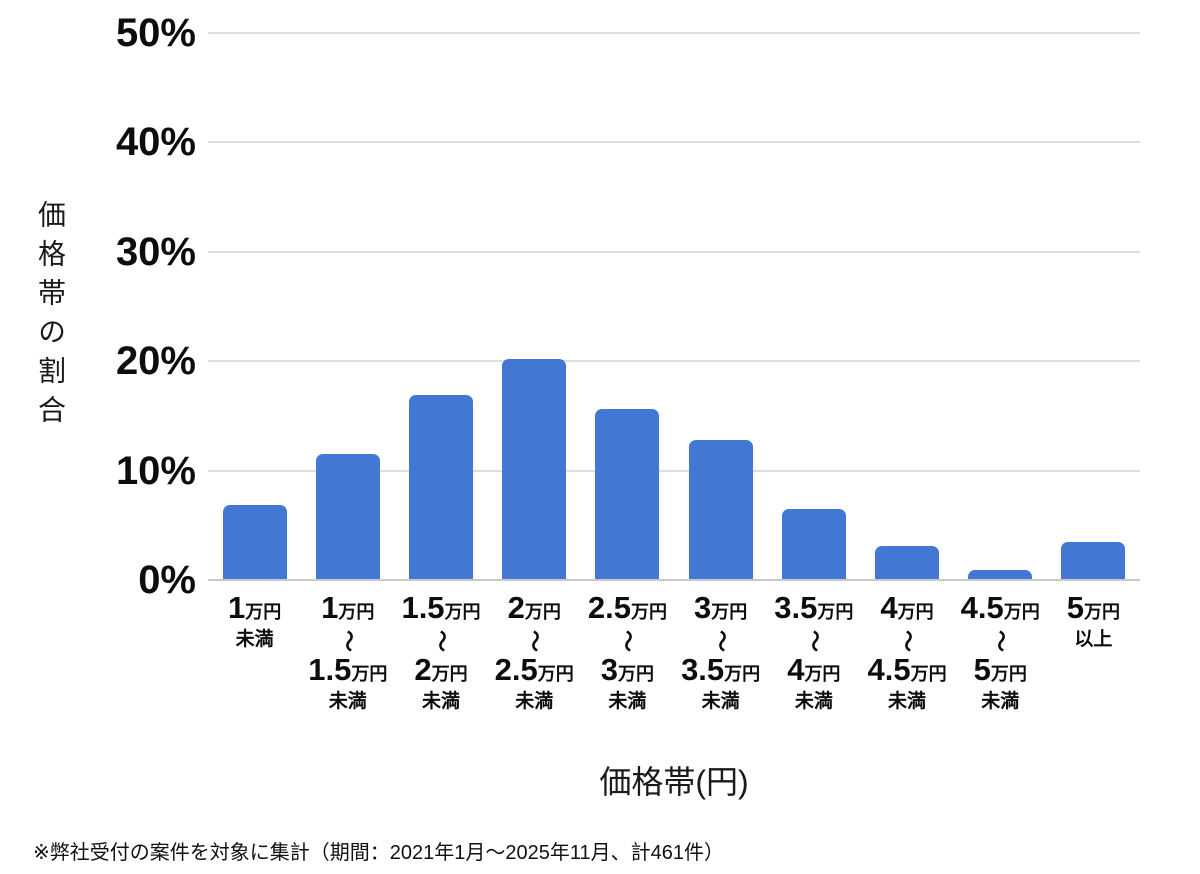  Describe the element at coordinates (907, 563) in the screenshot. I see `bar-4万円～4.5万円未満` at that location.